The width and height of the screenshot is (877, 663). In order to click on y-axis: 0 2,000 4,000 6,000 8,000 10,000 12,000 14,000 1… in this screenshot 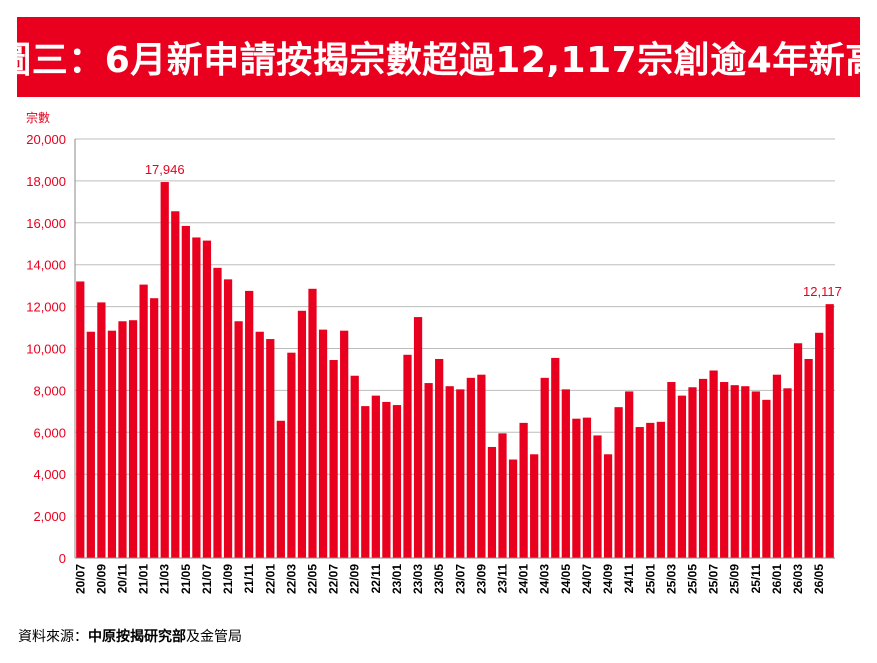, I will do `click(51, 349)`.